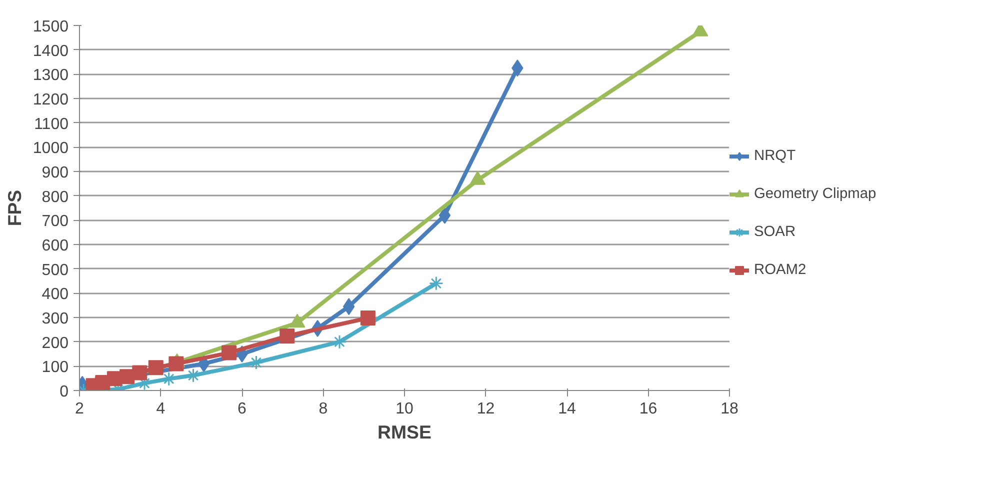 This screenshot has height=495, width=988. Describe the element at coordinates (405, 432) in the screenshot. I see `x-axis-title: RMSE` at that location.